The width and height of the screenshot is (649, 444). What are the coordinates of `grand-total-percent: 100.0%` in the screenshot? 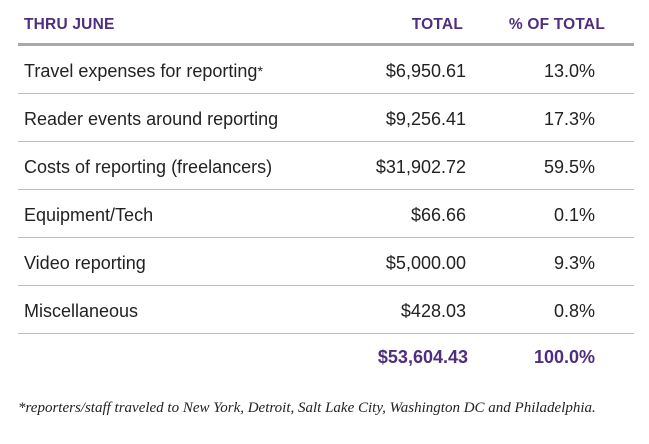 It's located at (564, 357).